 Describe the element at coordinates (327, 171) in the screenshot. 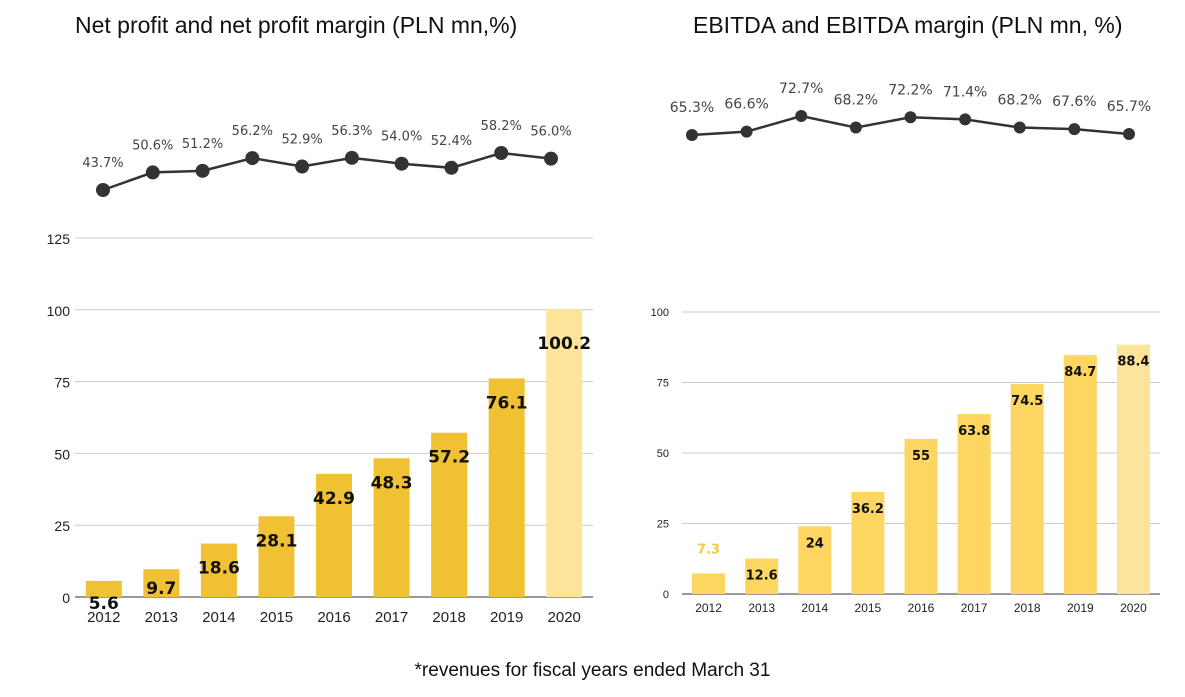

I see `margin-line` at that location.